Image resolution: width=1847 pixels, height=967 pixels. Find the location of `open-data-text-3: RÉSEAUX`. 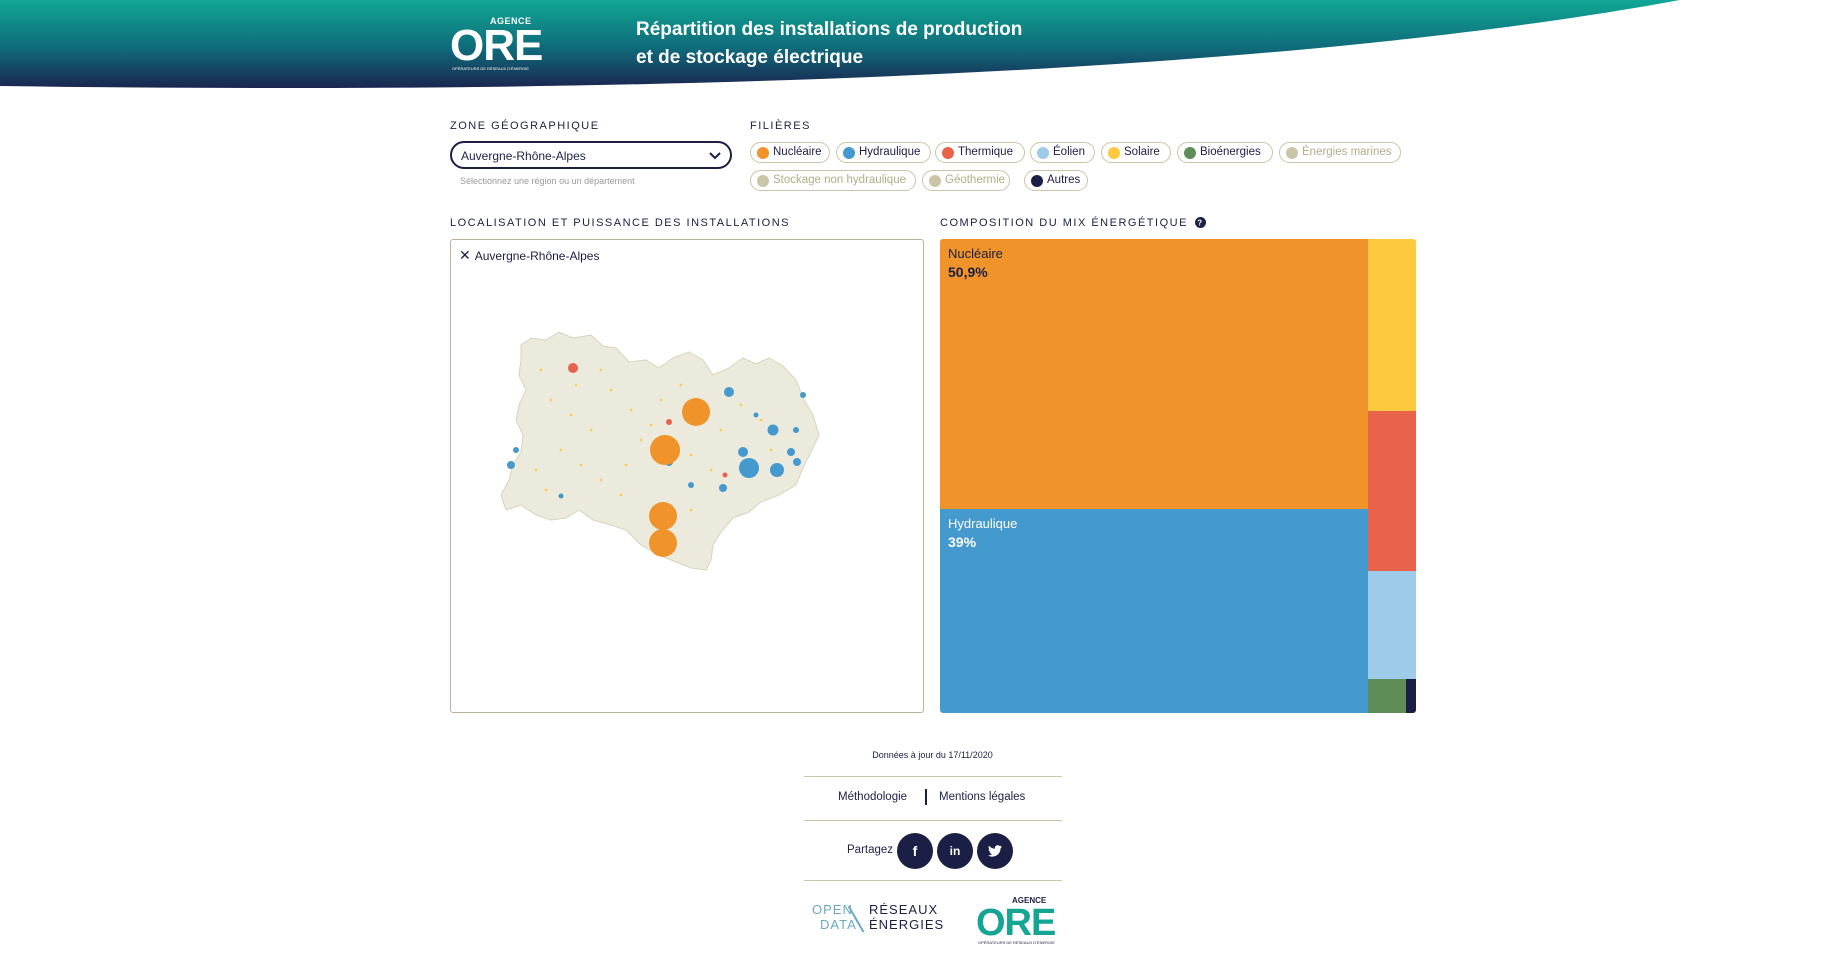

open-data-text-3: RÉSEAUX is located at coordinates (904, 909).